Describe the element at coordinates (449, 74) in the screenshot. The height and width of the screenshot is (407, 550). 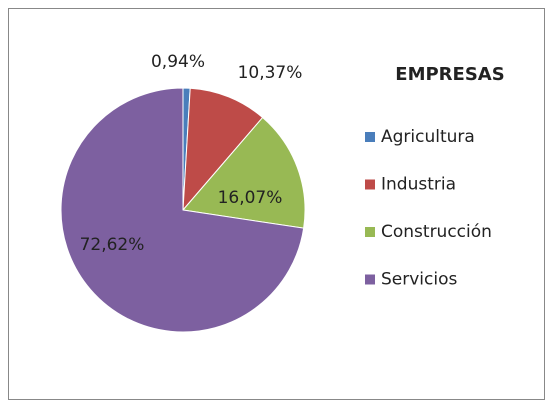
I see `chart-title: EMPRESAS` at that location.